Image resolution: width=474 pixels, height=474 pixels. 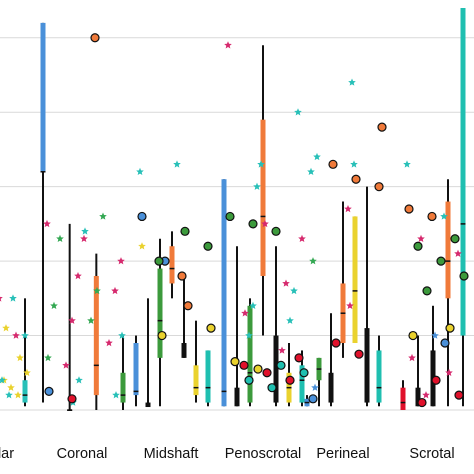 What do you see at coordinates (83, 216) in the screenshot?
I see `group-coronal` at bounding box center [83, 216].